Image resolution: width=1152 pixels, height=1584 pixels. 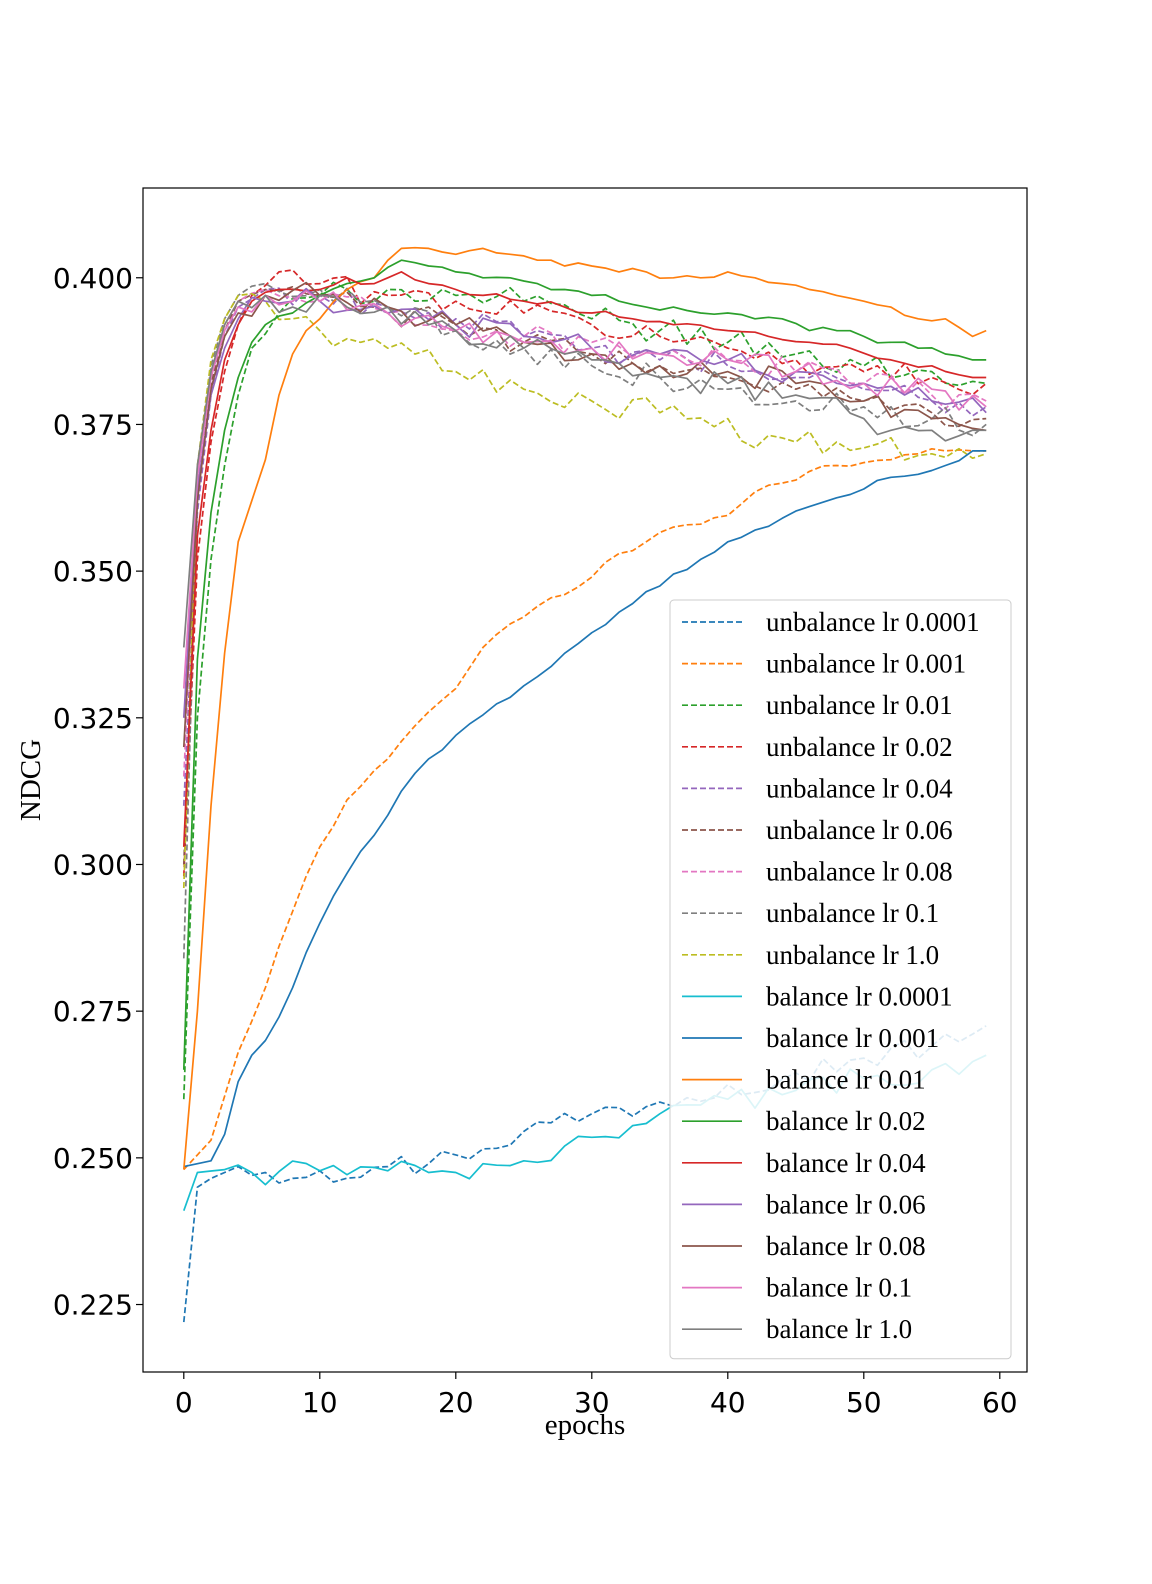 What do you see at coordinates (839, 1288) in the screenshot?
I see `legend-entry-label: balance lr 0.1` at bounding box center [839, 1288].